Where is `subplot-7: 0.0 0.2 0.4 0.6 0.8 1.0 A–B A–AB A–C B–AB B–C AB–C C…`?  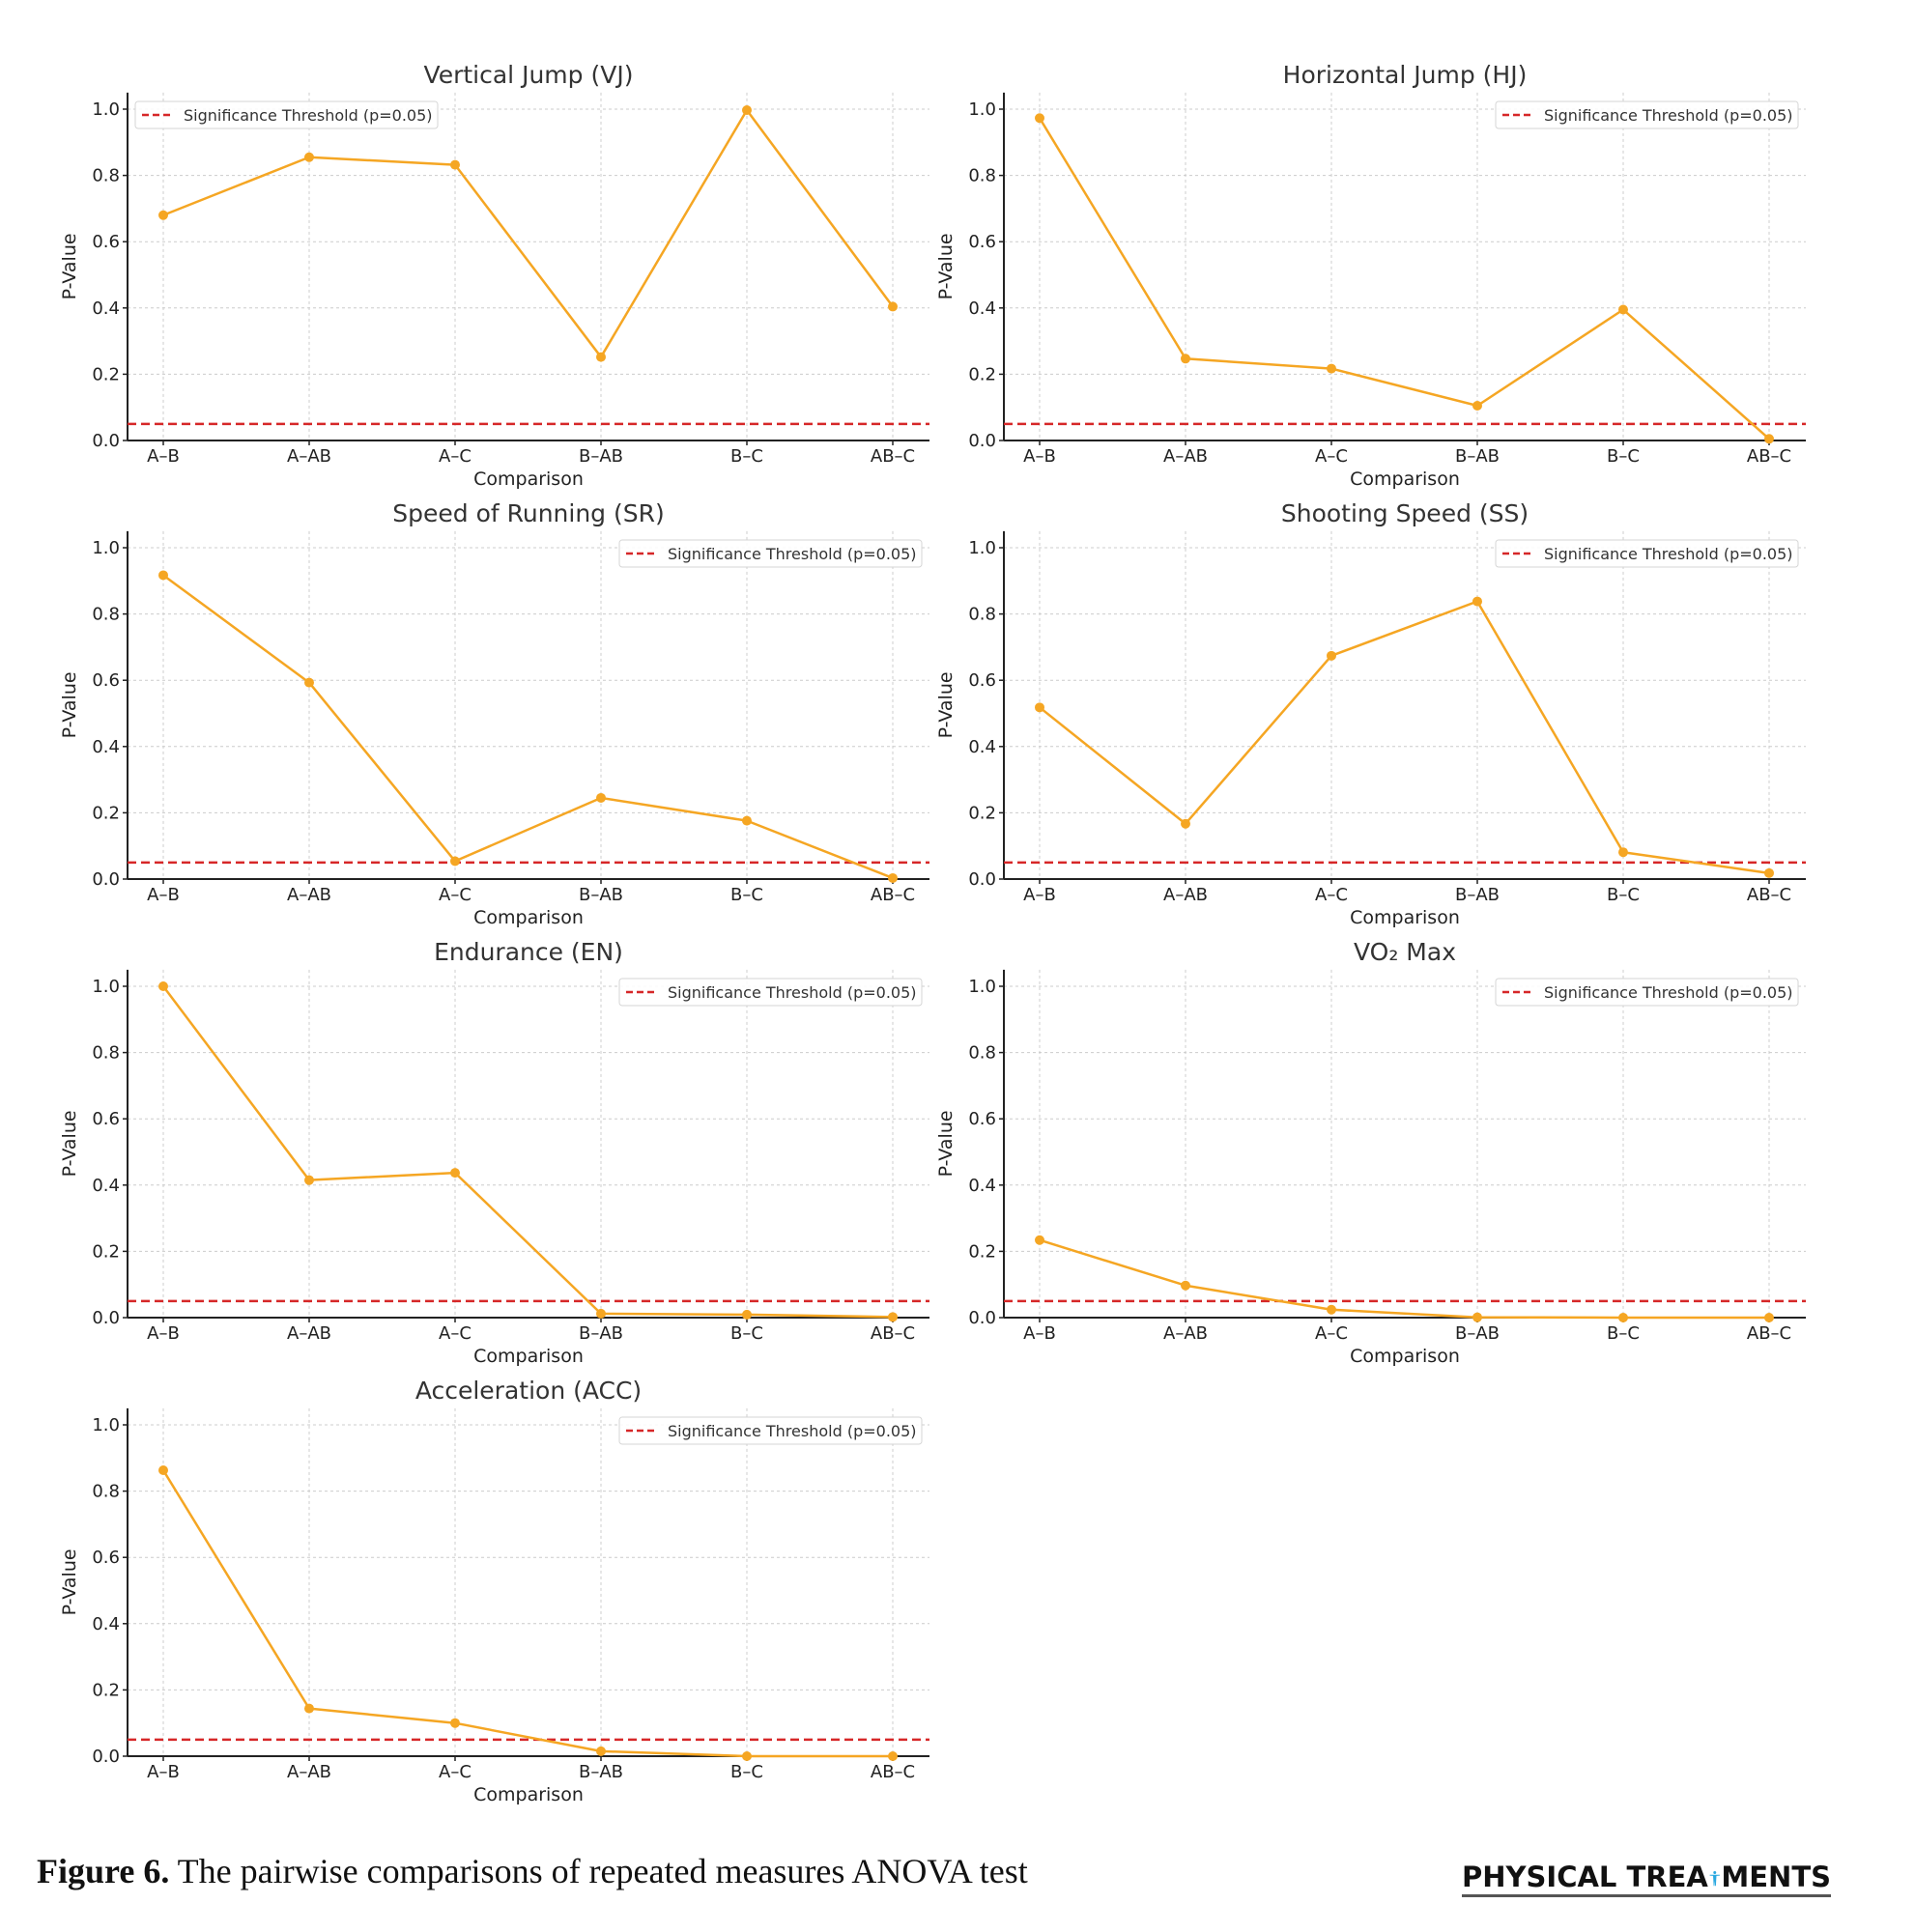 subplot-7: 0.0 0.2 0.4 0.6 0.8 1.0 A–B A–AB A–C B–AB B–C AB–C C… is located at coordinates (494, 1591).